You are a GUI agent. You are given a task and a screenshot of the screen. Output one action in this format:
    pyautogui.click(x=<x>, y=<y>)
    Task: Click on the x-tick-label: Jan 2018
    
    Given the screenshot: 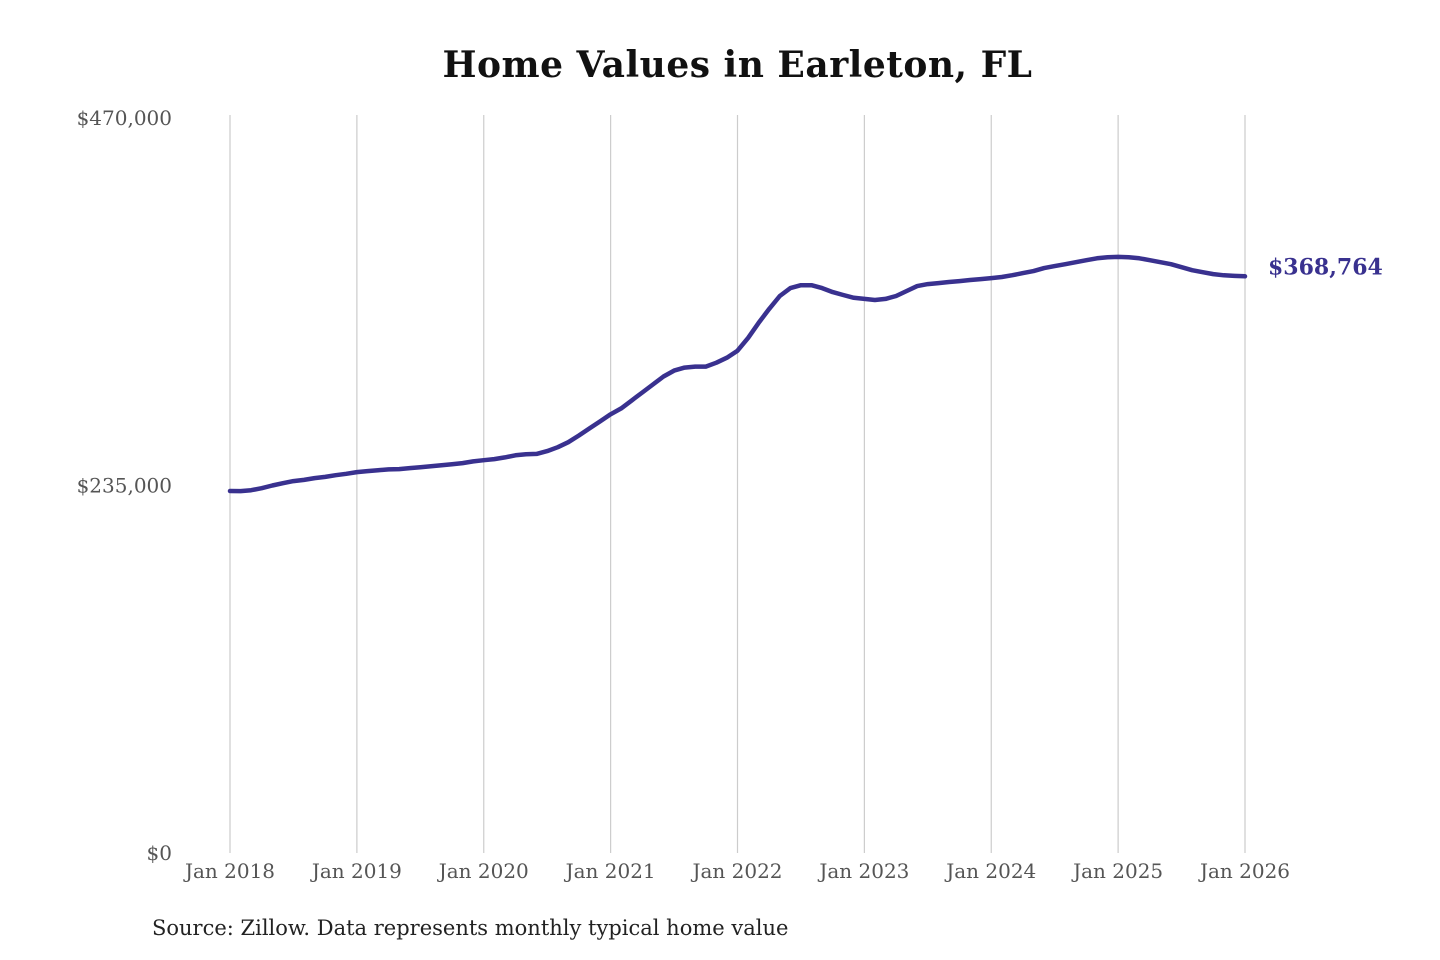 What is the action you would take?
    pyautogui.click(x=229, y=871)
    